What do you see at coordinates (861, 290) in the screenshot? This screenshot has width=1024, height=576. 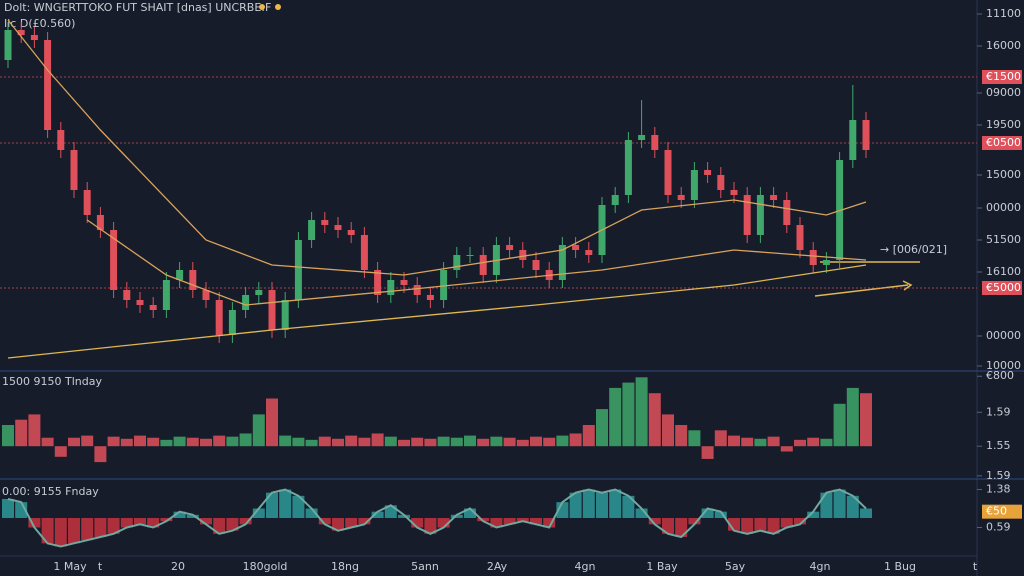 I see `trend-arrow` at bounding box center [861, 290].